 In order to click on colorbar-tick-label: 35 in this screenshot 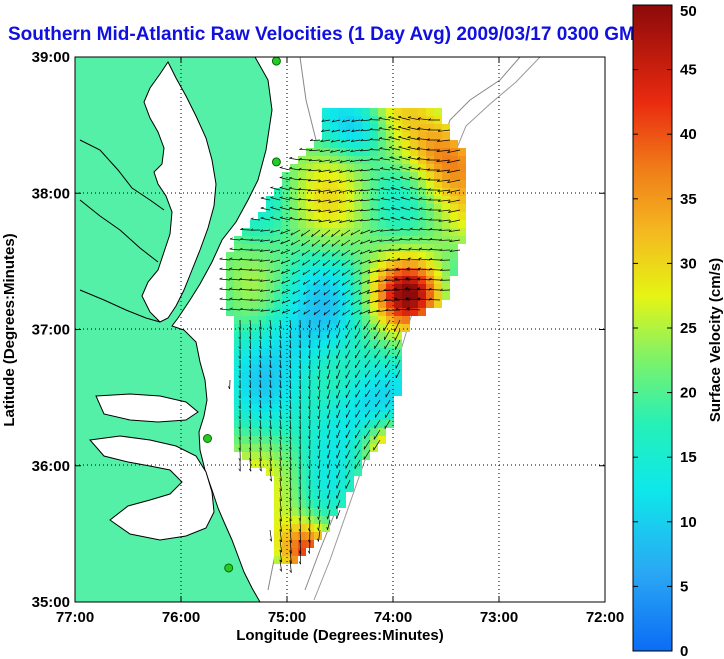, I will do `click(688, 199)`.